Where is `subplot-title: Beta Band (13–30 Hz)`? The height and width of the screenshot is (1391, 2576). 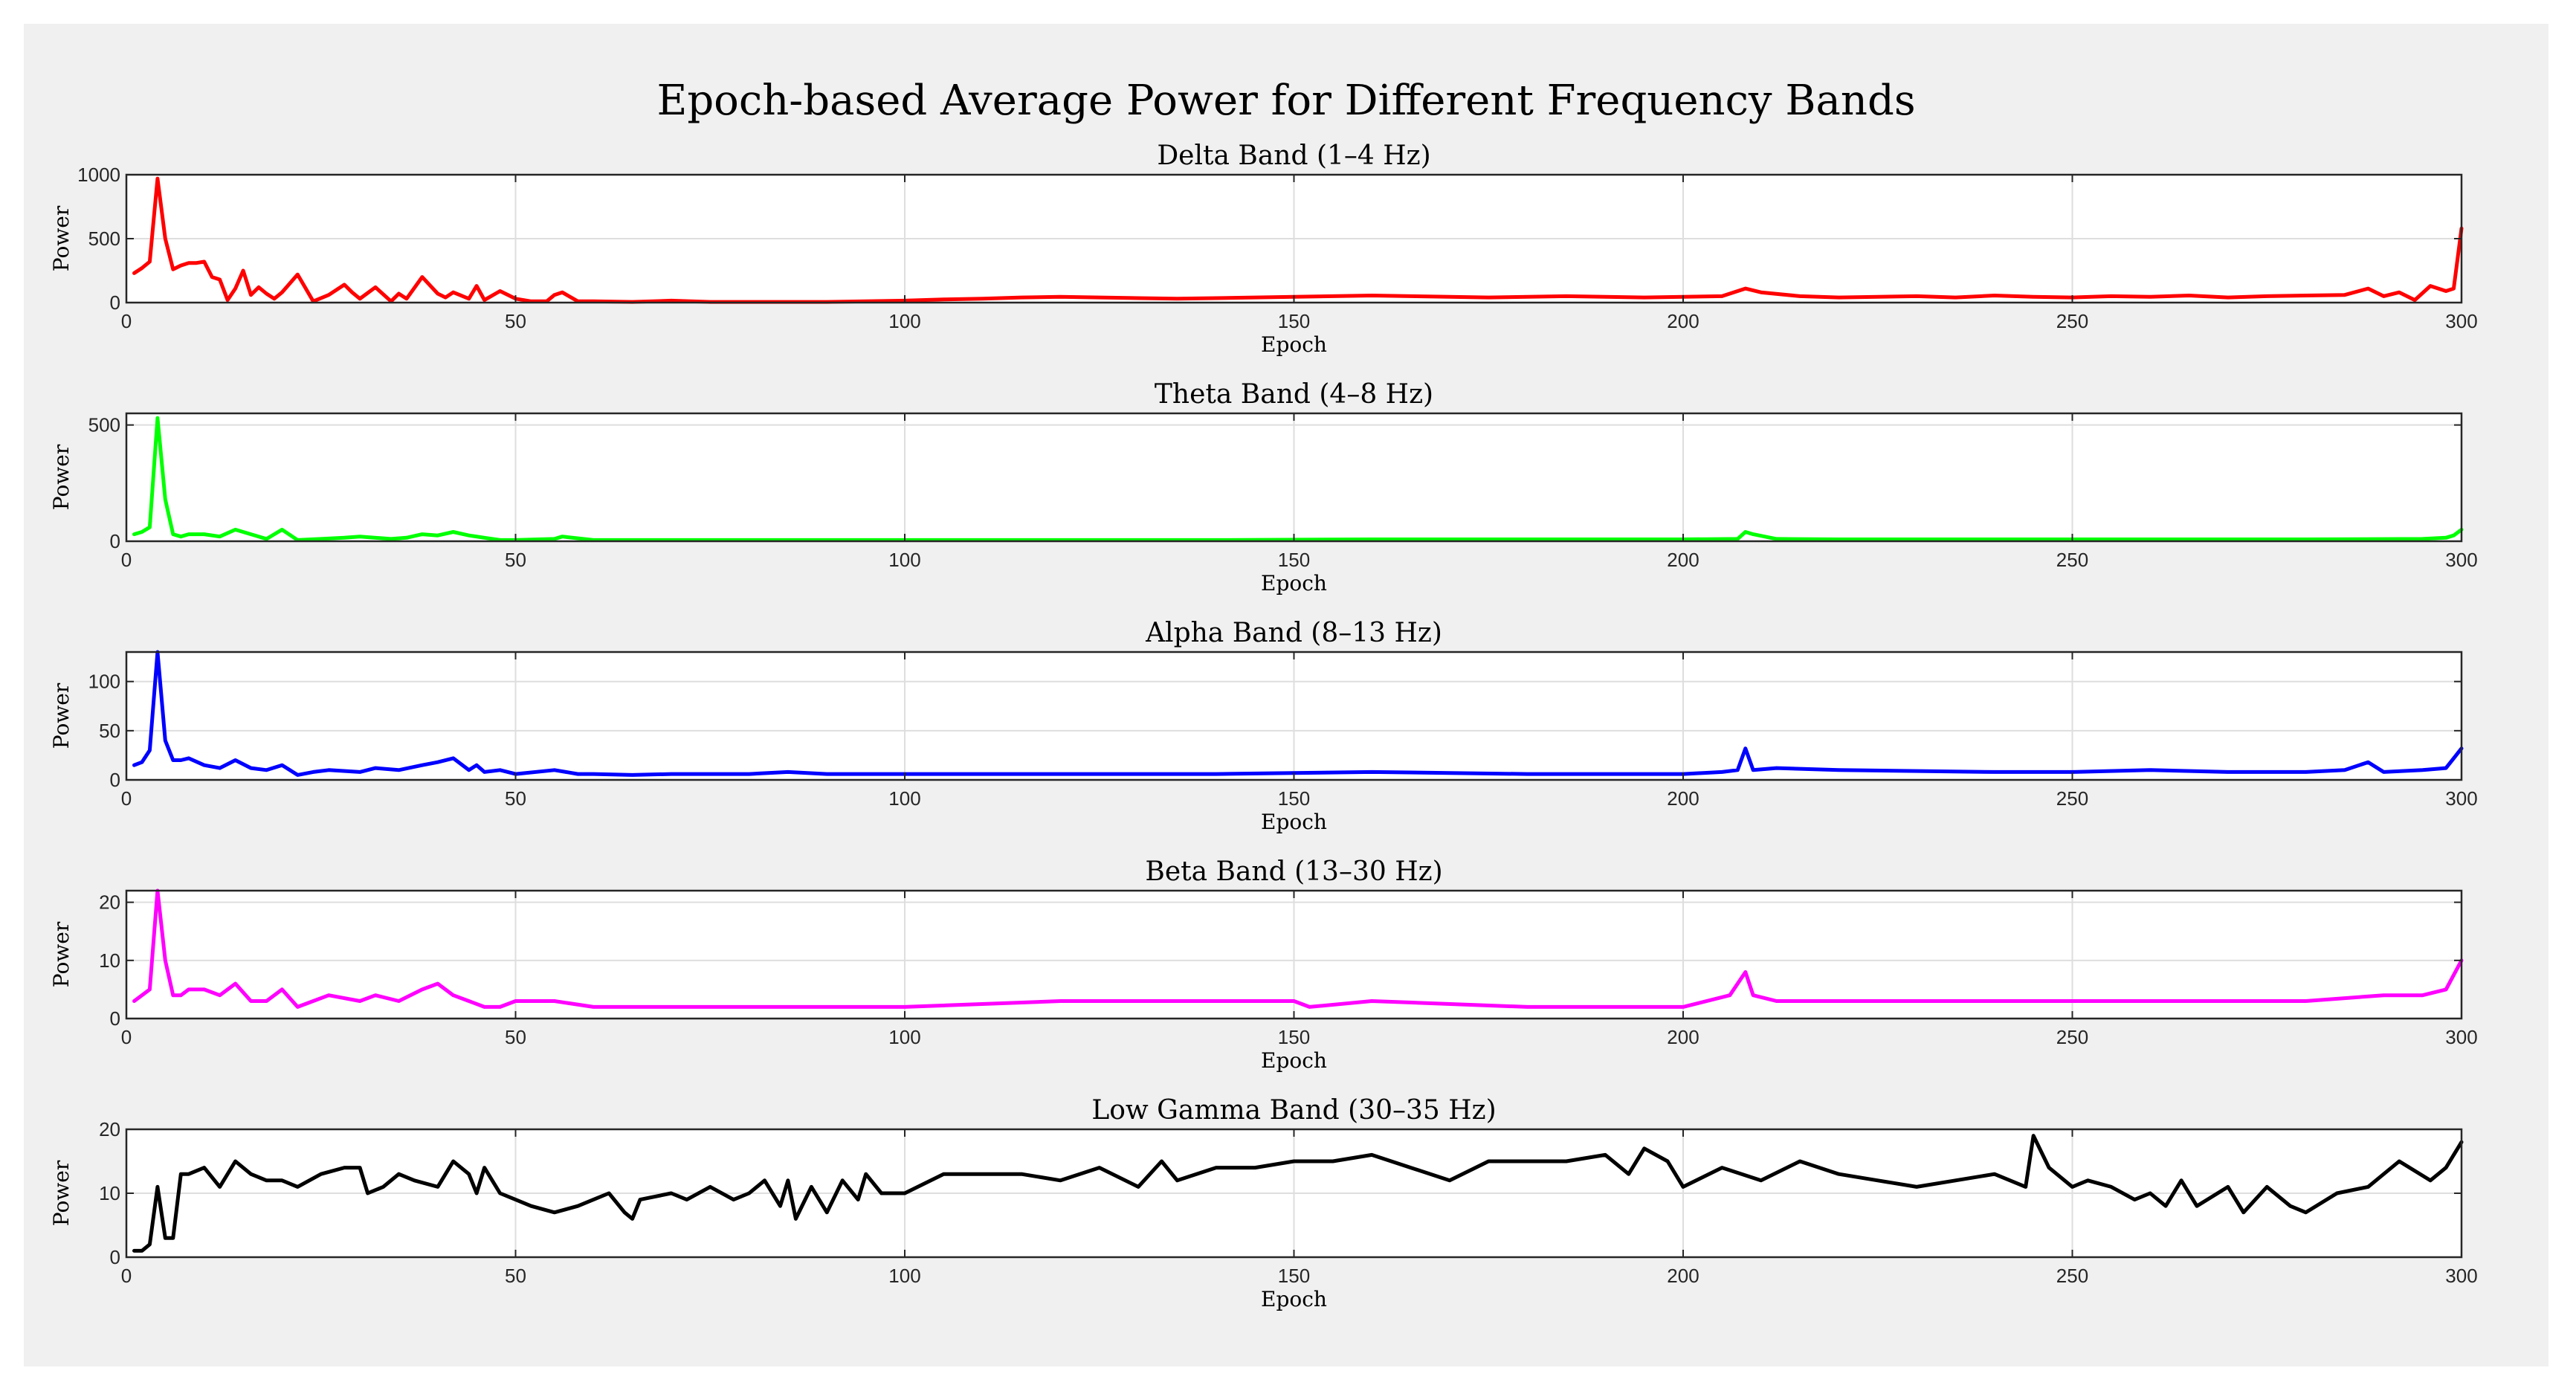
subplot-title: Beta Band (13–30 Hz) is located at coordinates (1293, 871).